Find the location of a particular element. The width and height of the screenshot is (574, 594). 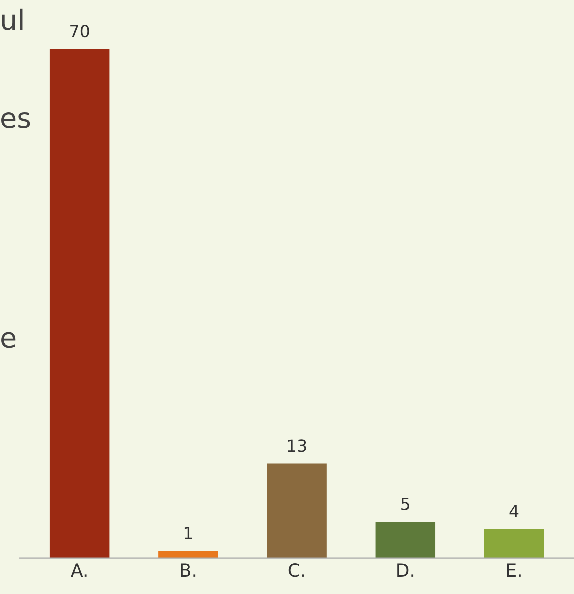

text: e is located at coordinates (9, 340).